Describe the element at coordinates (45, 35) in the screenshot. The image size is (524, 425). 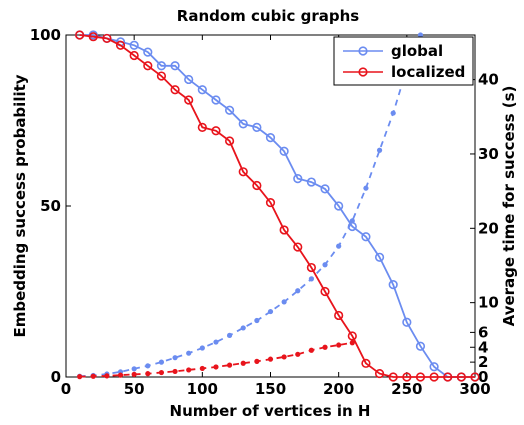
I see `y-left-tick-label: 100` at that location.